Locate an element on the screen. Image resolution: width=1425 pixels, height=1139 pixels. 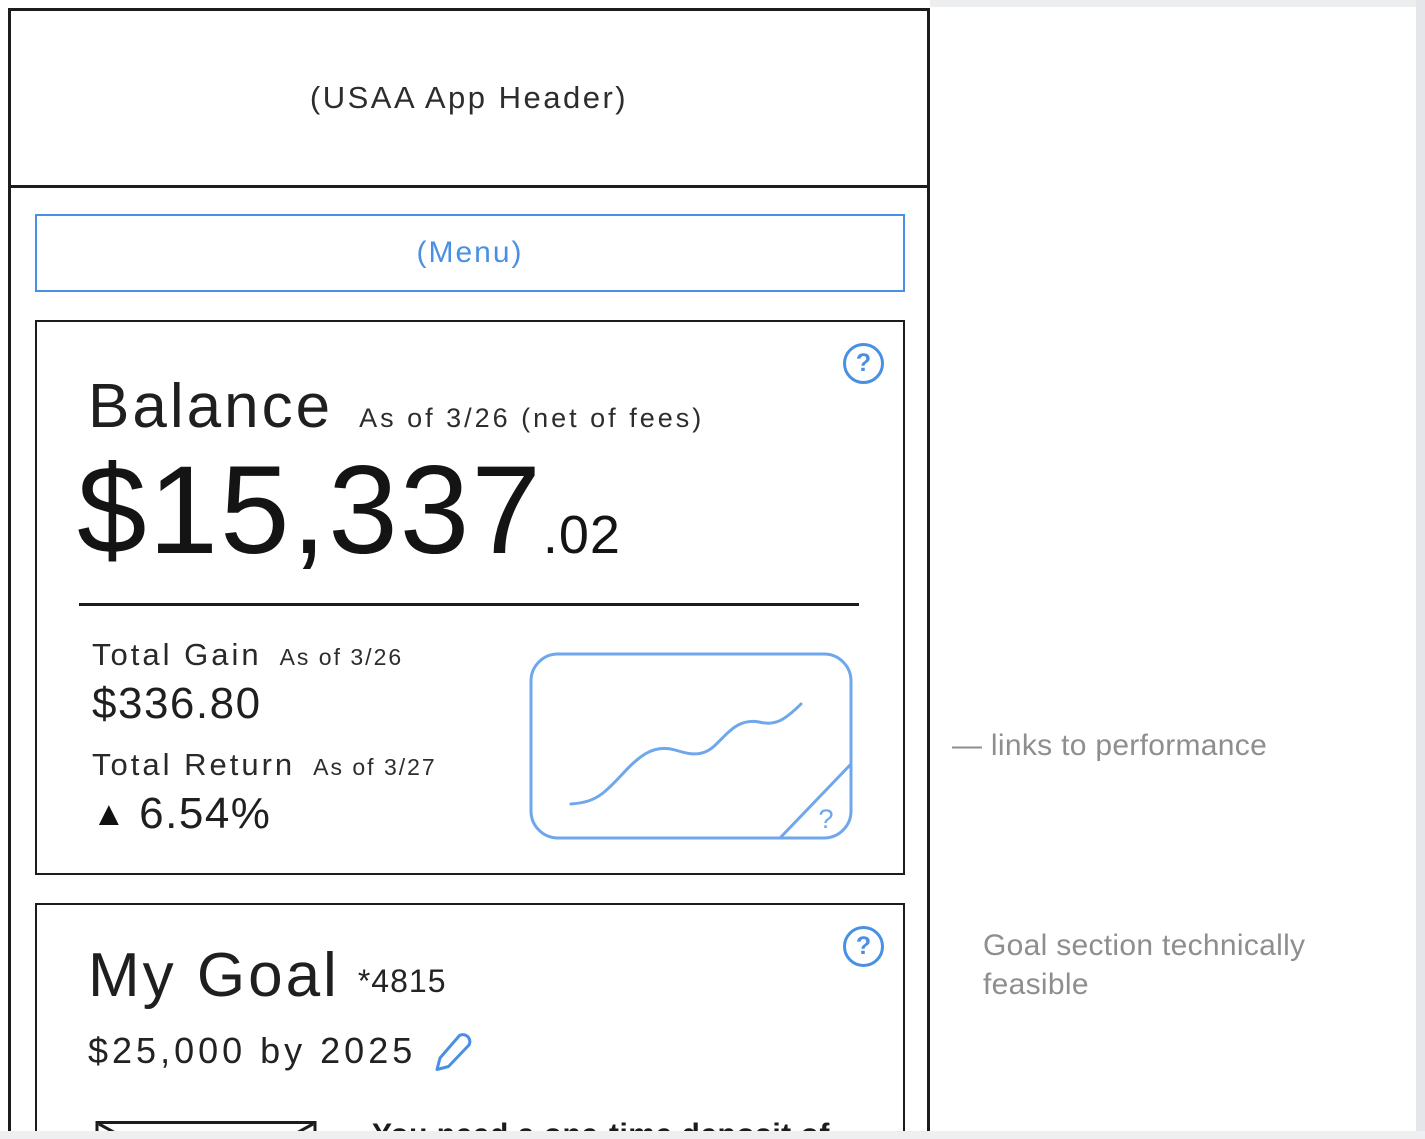
canvas-edge-right is located at coordinates (1420, 569).